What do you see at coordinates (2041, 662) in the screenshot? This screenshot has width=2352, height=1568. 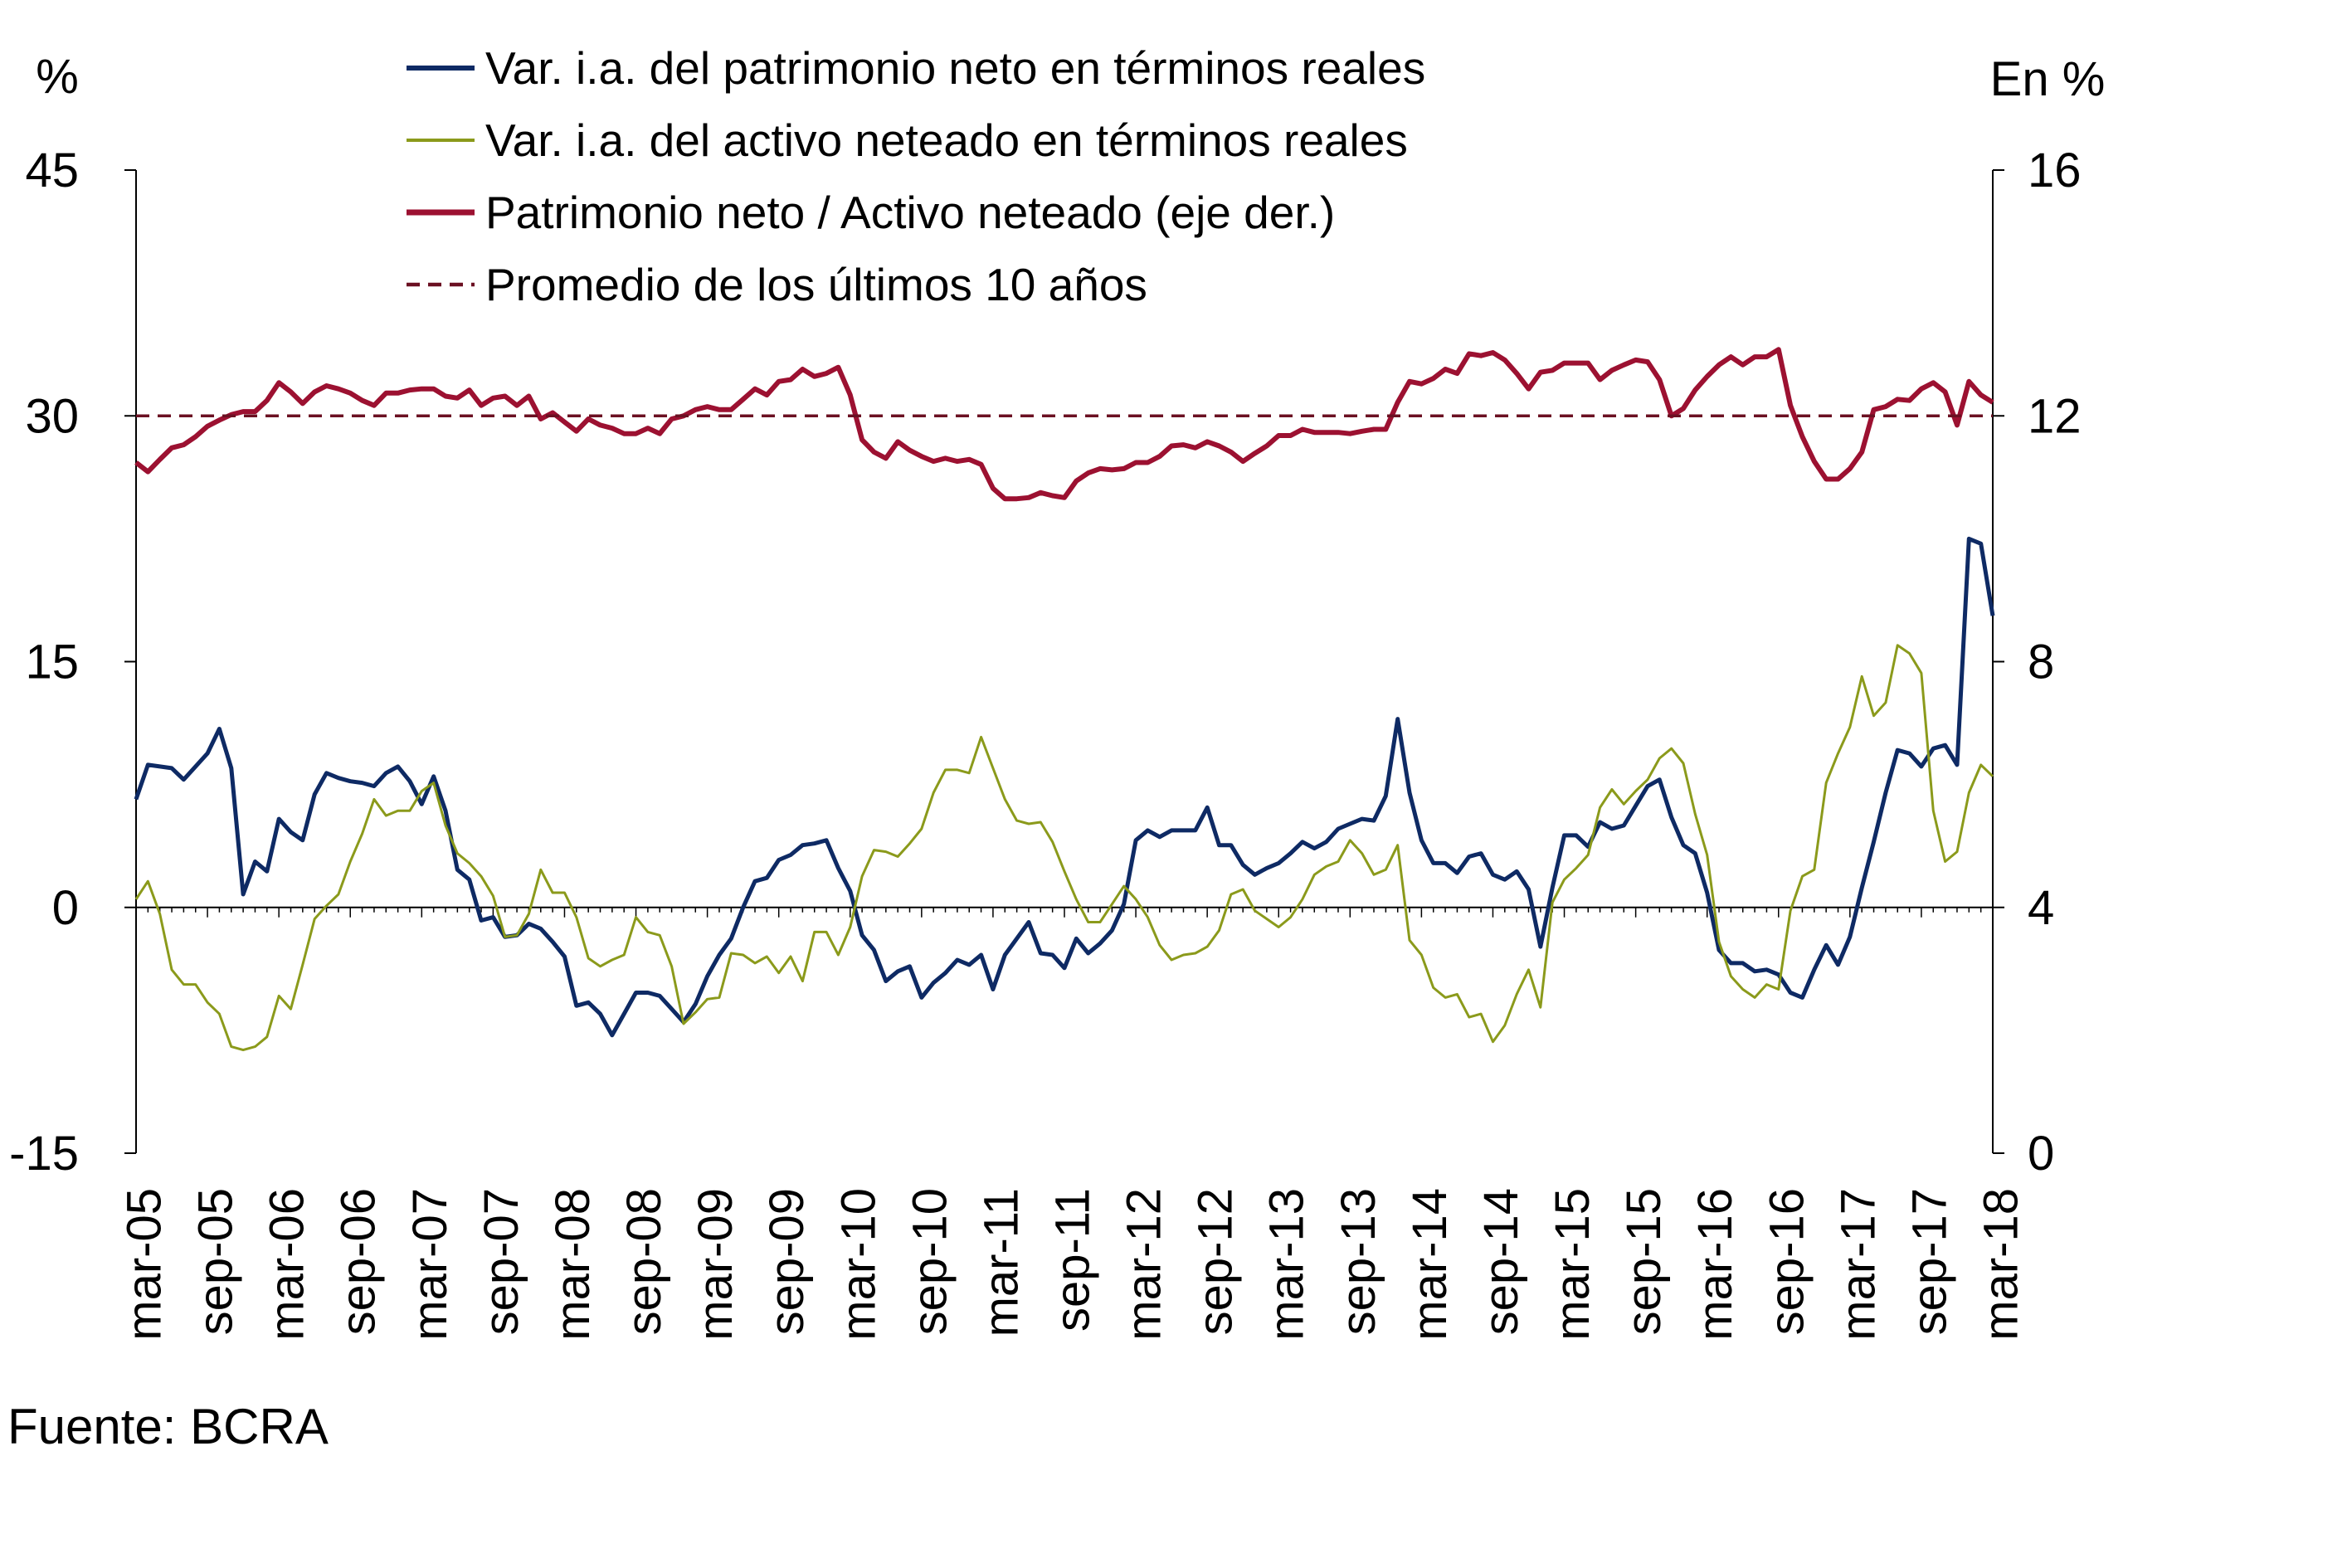 I see `right-tick-label: 8` at bounding box center [2041, 662].